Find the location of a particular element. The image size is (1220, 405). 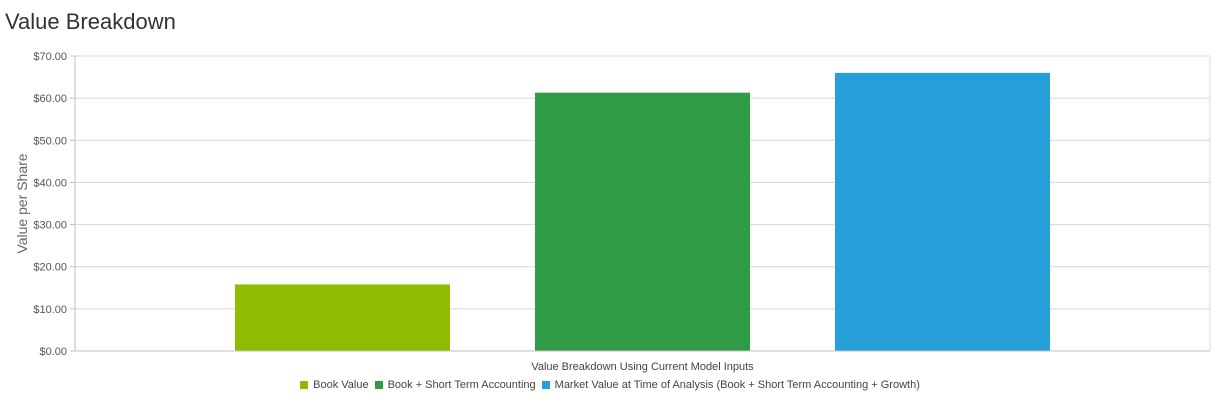

y-tick-label: $20.00 is located at coordinates (50, 268).